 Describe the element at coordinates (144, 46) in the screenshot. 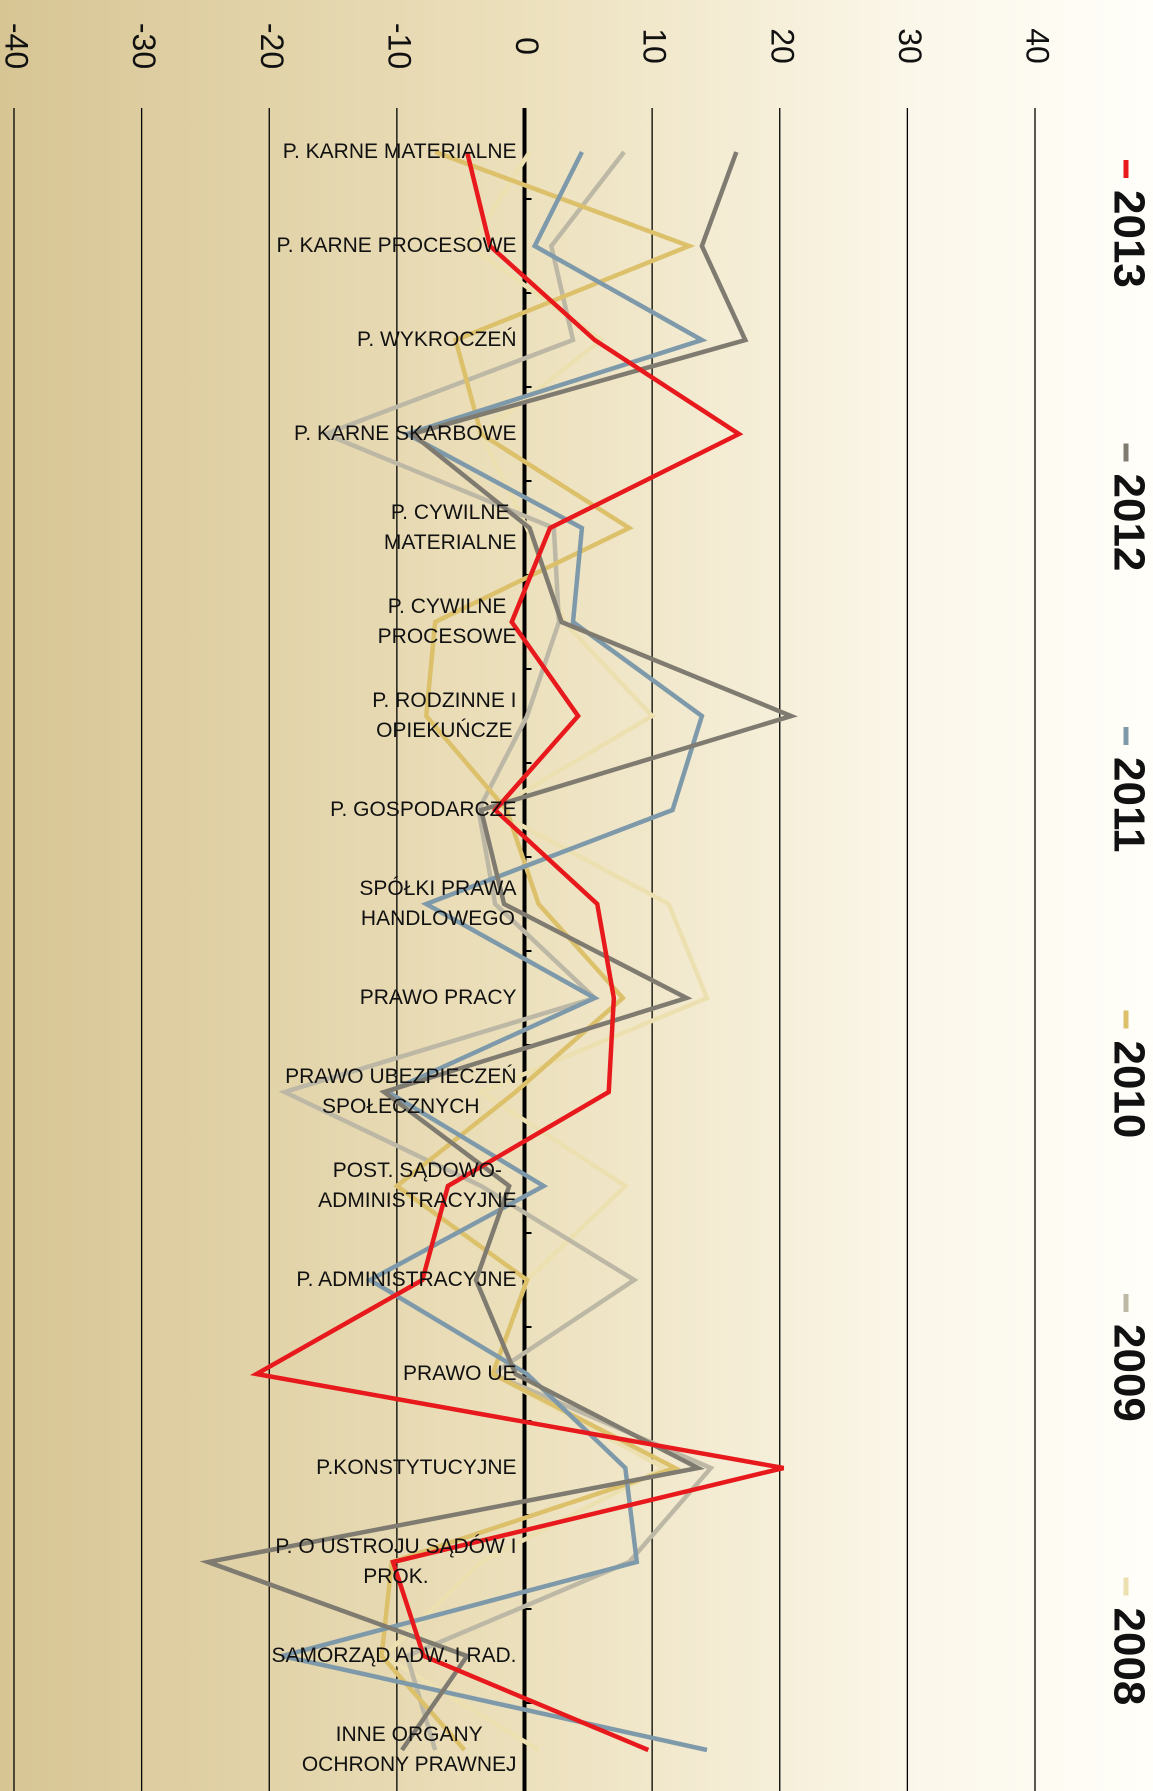

I see `x-tick-label: -30` at that location.